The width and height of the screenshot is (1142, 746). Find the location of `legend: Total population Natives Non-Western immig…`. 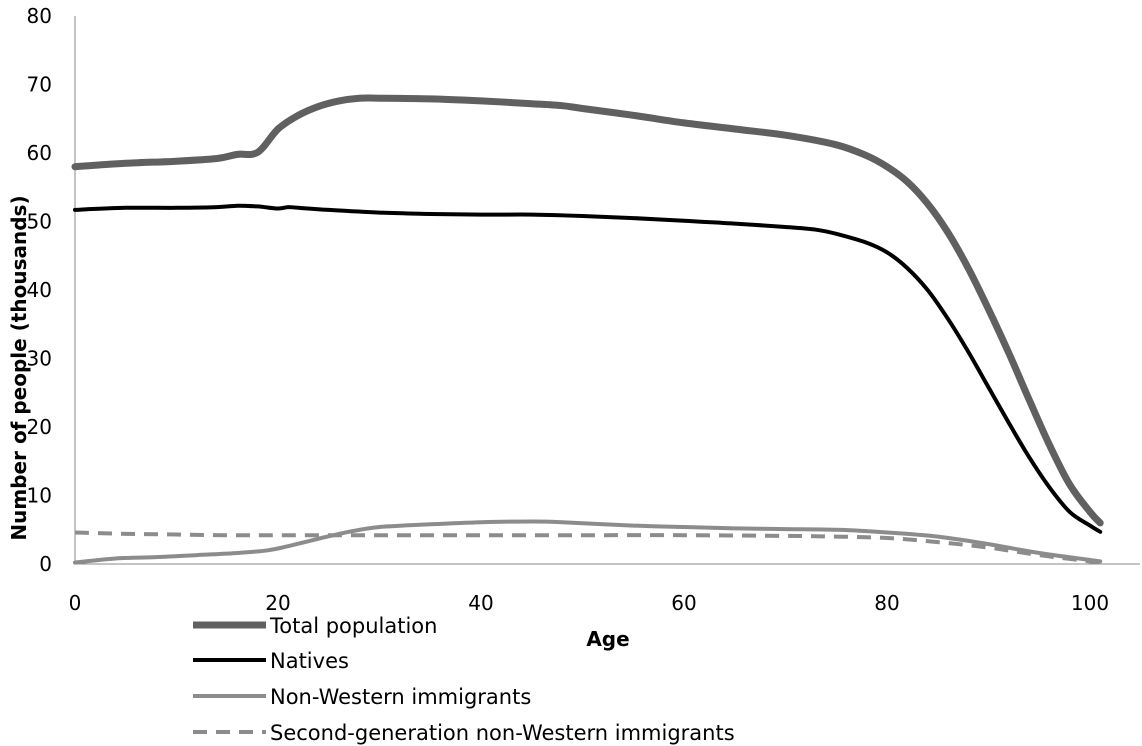

legend: Total population Natives Non-Western immig… is located at coordinates (464, 679).